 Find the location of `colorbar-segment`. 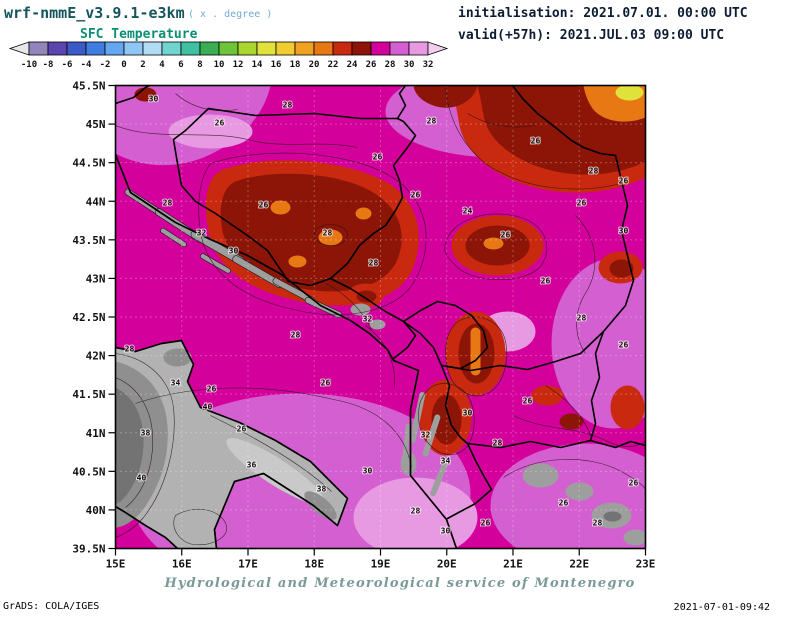

colorbar-segment is located at coordinates (438, 48).